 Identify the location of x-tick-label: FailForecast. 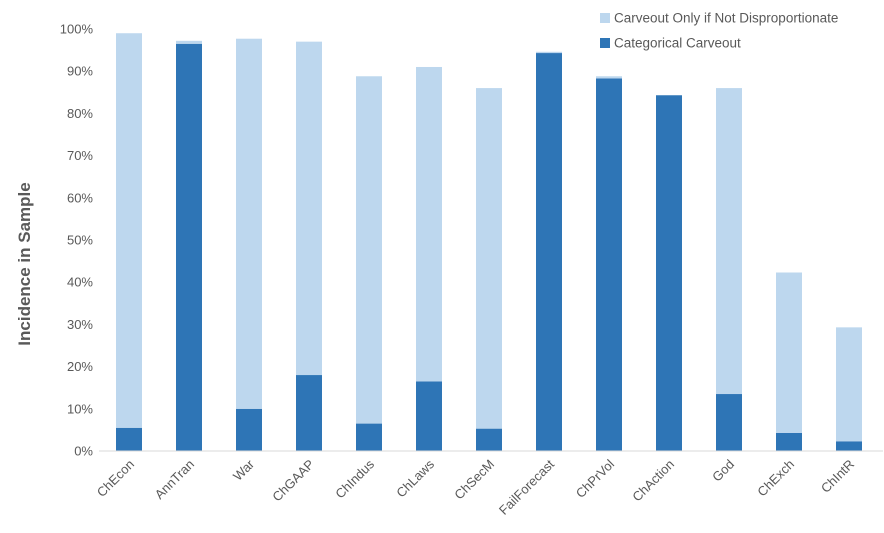
(526, 486).